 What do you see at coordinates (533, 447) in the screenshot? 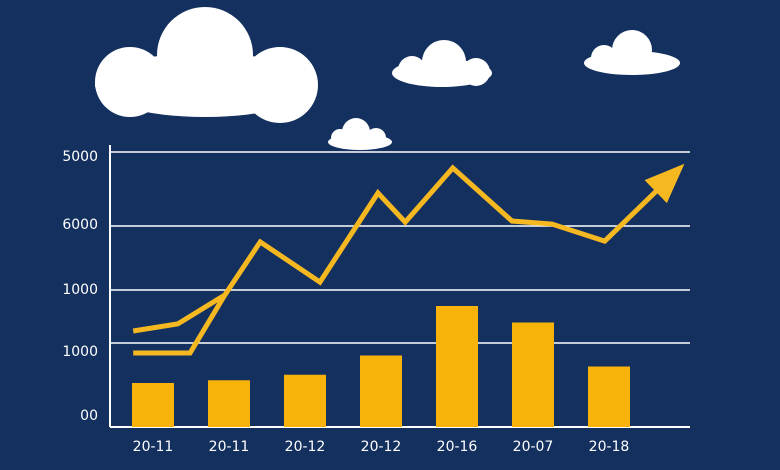
I see `x-tick-label: 20-07` at bounding box center [533, 447].